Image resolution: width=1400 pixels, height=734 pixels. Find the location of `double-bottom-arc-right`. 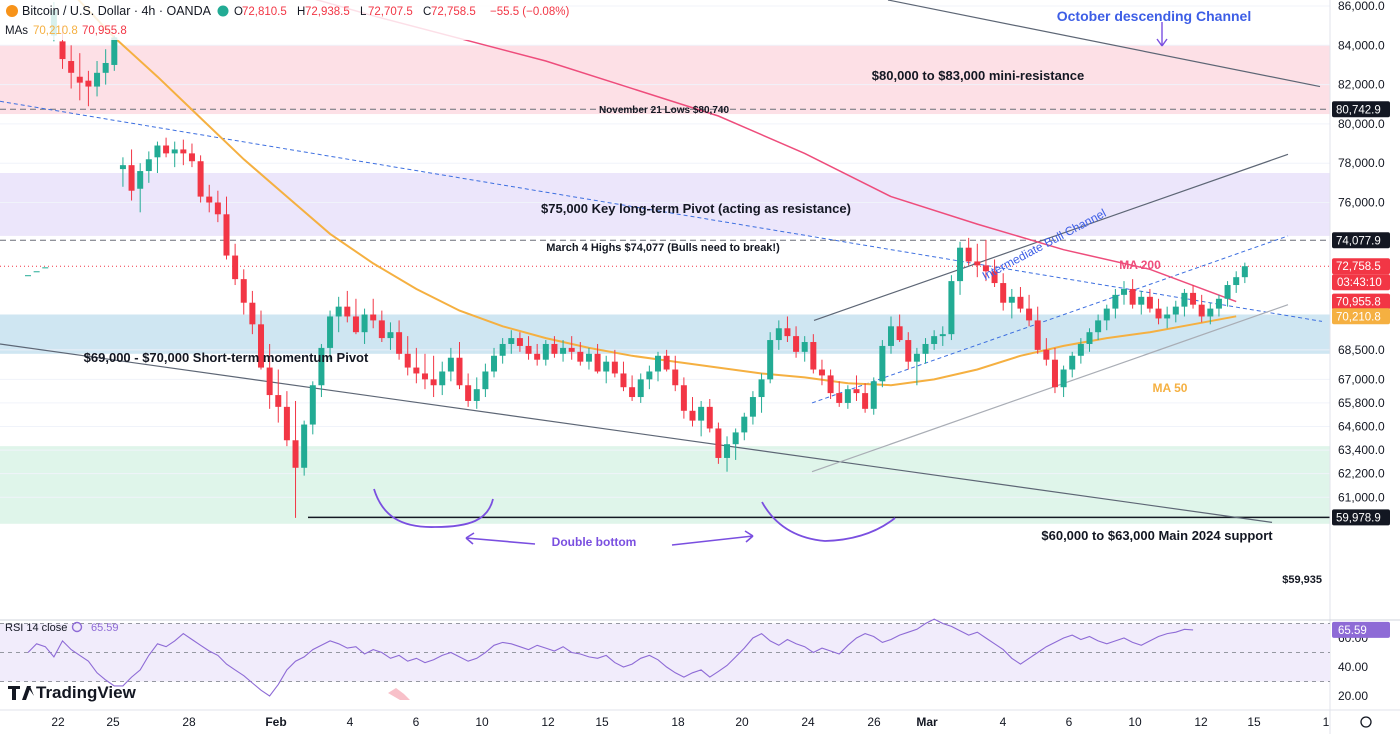

double-bottom-arc-right is located at coordinates (828, 521).